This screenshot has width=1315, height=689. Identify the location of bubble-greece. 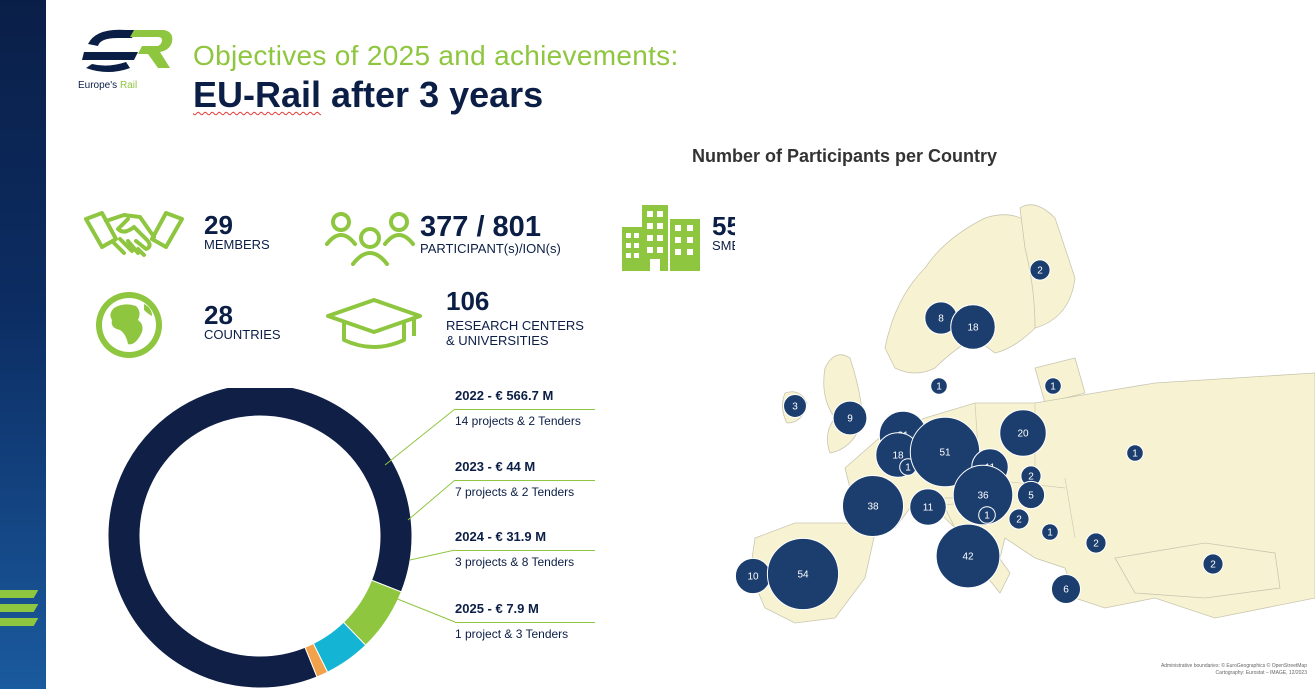
(1066, 589).